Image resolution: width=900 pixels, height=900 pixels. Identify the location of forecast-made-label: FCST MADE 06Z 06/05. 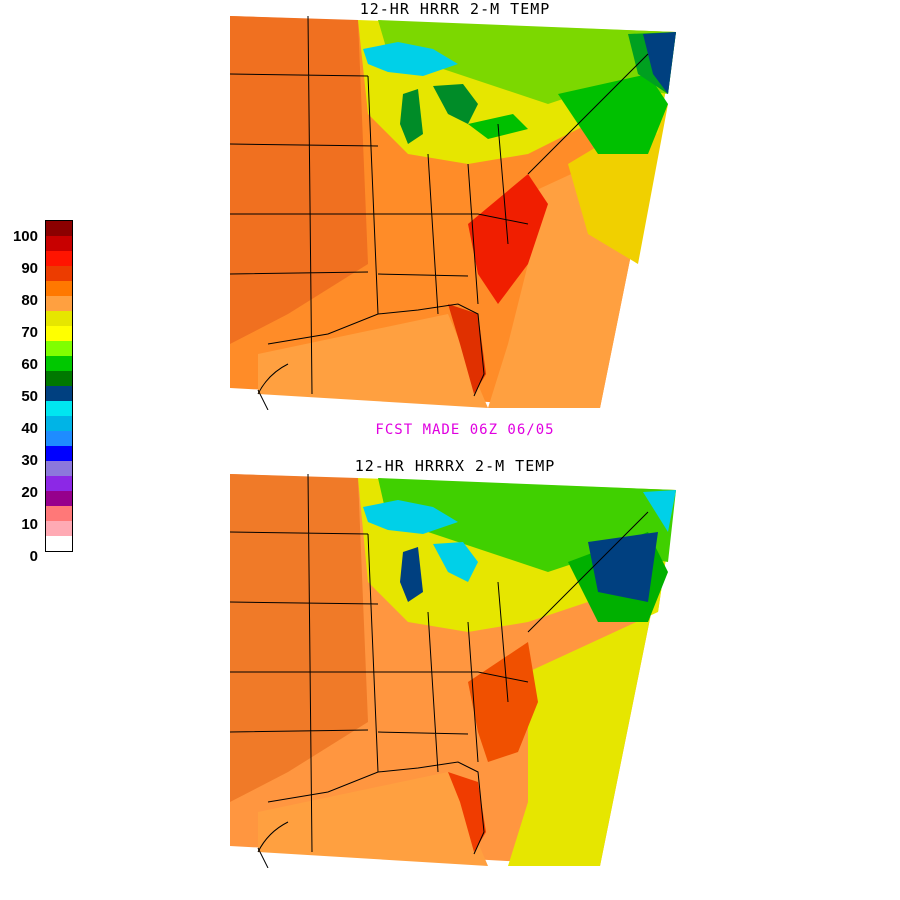
(465, 430).